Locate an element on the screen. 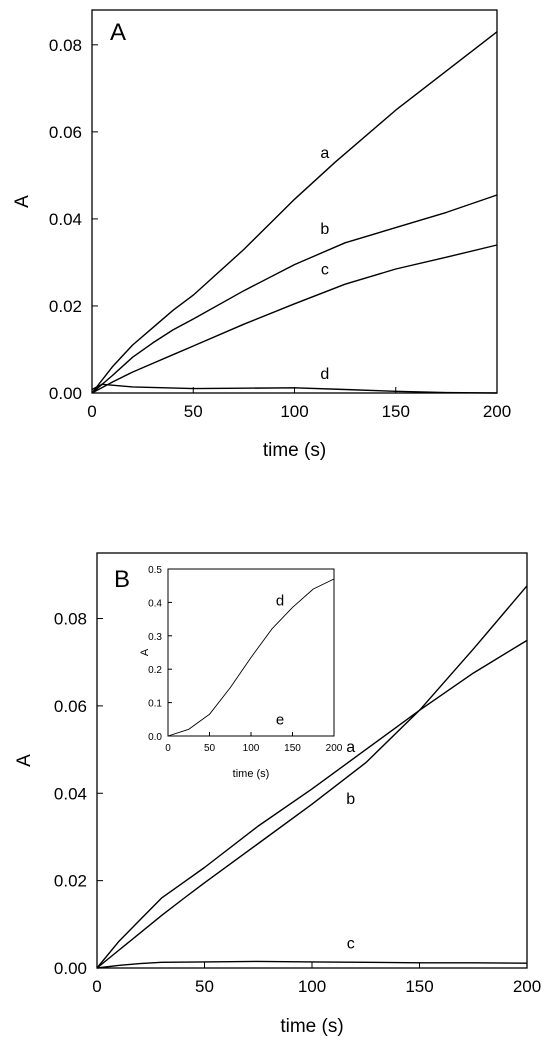 This screenshot has width=550, height=1043. panel-a-series-line-c is located at coordinates (294, 319).